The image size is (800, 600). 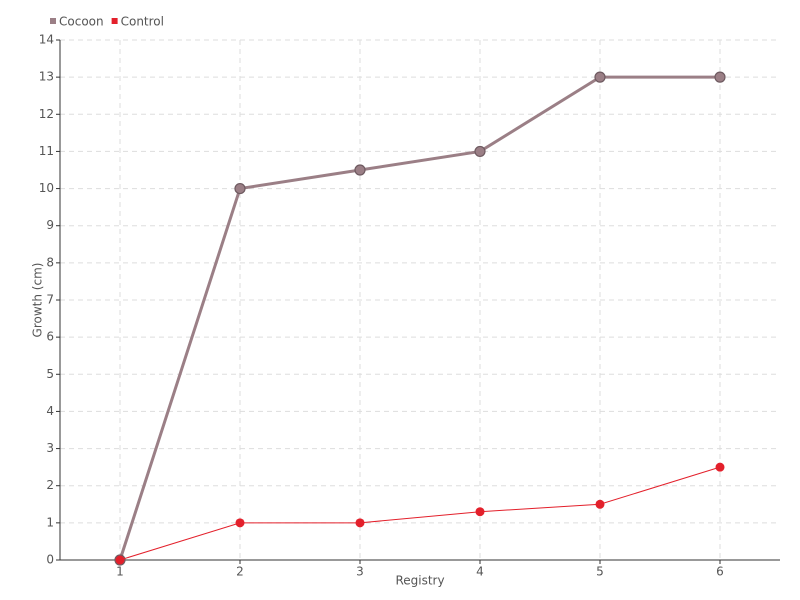 I want to click on y-tick-label: 5, so click(x=50, y=374).